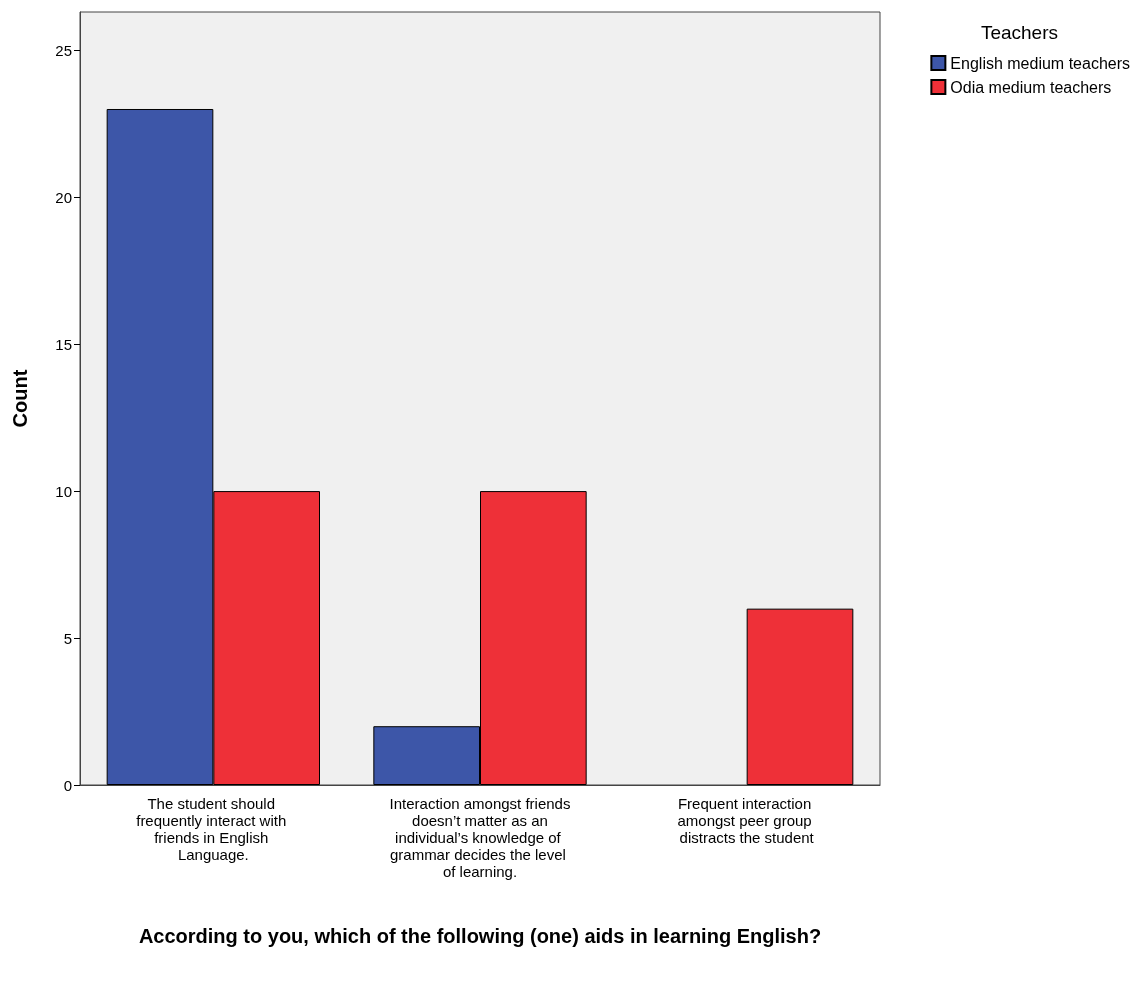 The image size is (1145, 996). I want to click on y-tick-label: 5, so click(67, 638).